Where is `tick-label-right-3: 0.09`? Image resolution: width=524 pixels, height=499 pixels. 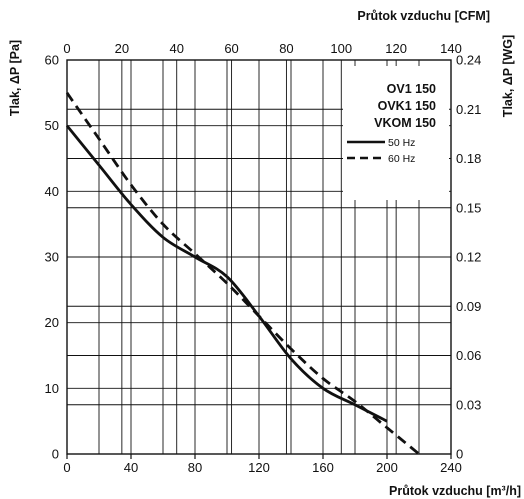 tick-label-right-3: 0.09 is located at coordinates (468, 306).